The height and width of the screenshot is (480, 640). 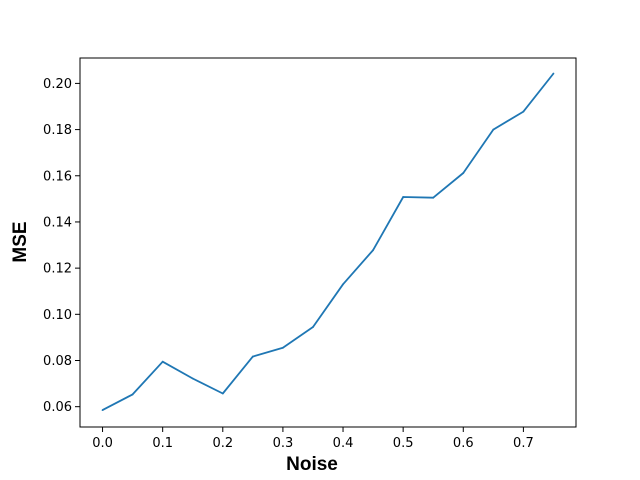 I want to click on x-tick-label: 0.4, so click(x=343, y=443).